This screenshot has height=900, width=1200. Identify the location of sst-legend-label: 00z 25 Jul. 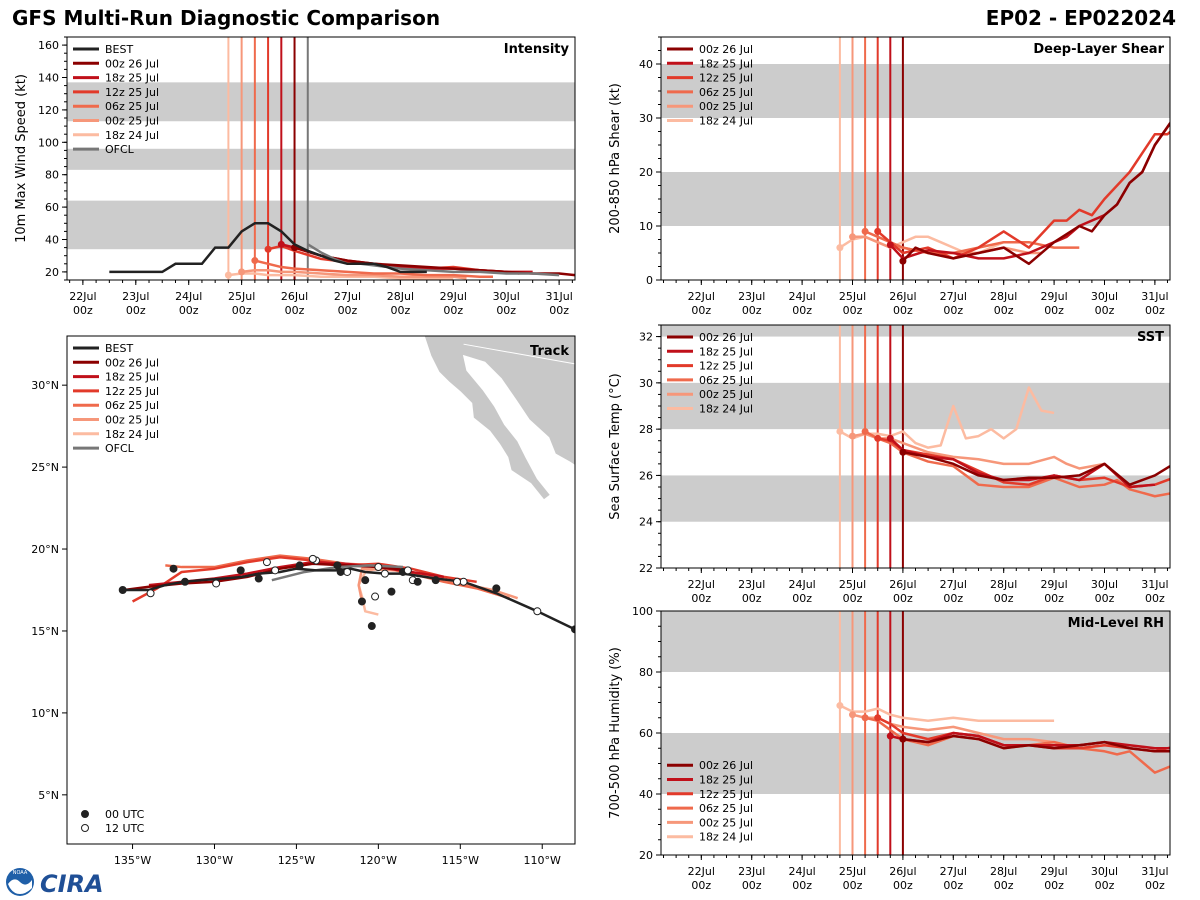
(726, 394).